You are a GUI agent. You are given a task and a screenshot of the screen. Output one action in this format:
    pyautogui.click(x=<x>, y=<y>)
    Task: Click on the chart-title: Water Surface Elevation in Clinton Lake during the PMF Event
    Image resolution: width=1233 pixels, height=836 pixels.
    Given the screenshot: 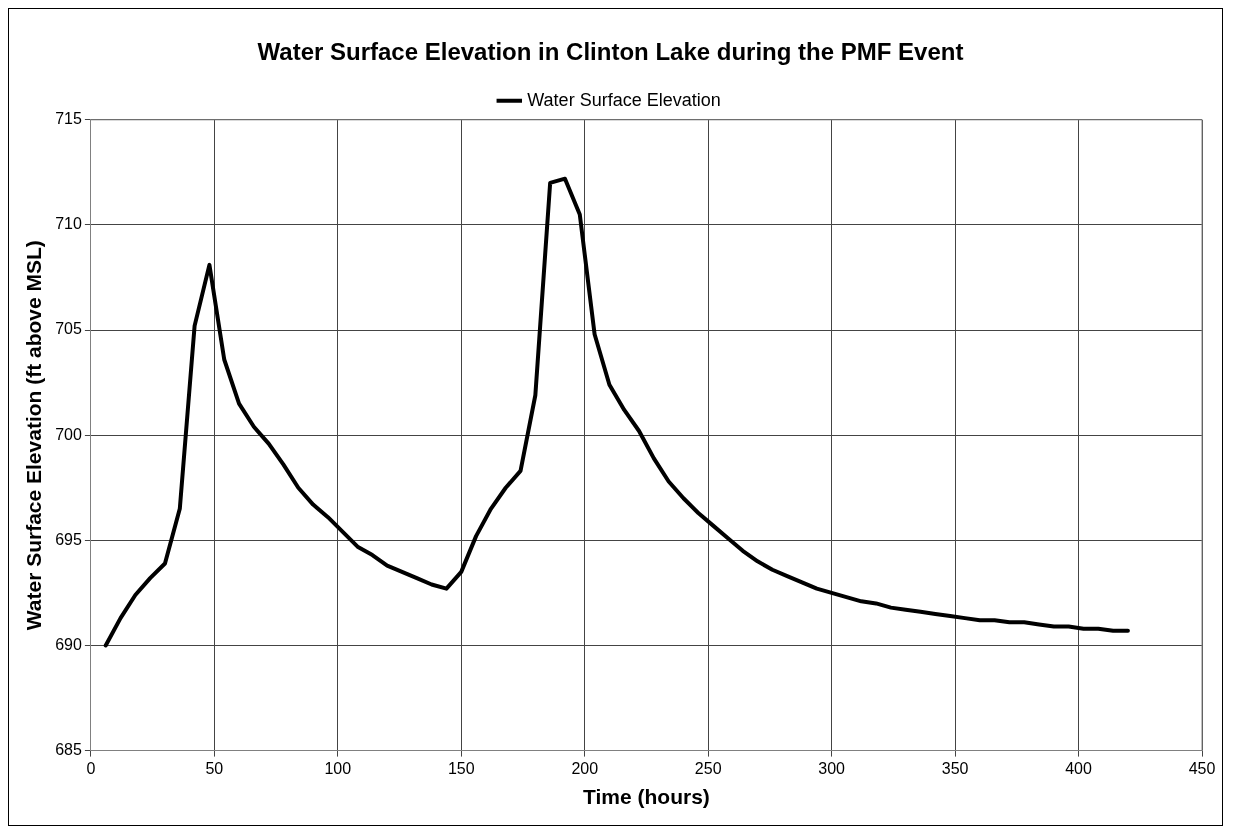 What is the action you would take?
    pyautogui.click(x=610, y=52)
    